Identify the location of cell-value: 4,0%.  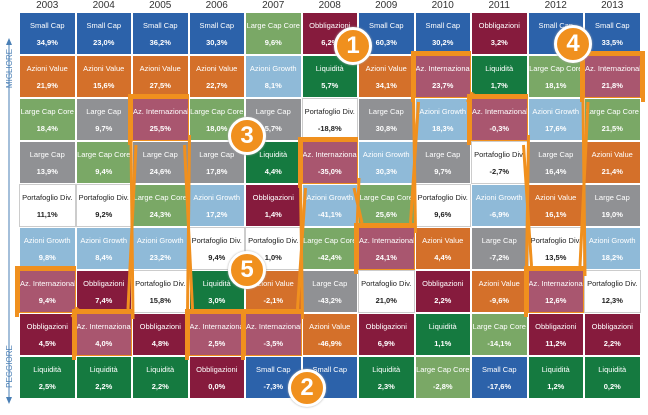
(104, 343).